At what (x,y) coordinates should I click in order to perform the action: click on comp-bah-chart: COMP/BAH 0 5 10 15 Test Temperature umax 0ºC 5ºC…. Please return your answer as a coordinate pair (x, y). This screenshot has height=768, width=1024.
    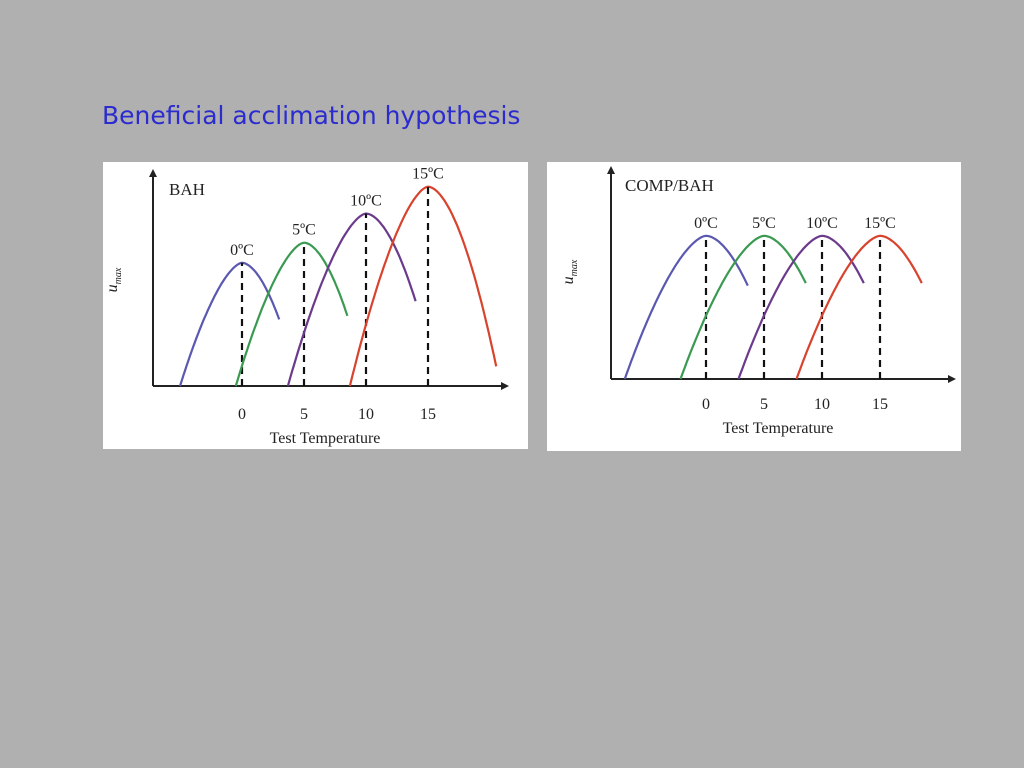
    Looking at the image, I should click on (758, 301).